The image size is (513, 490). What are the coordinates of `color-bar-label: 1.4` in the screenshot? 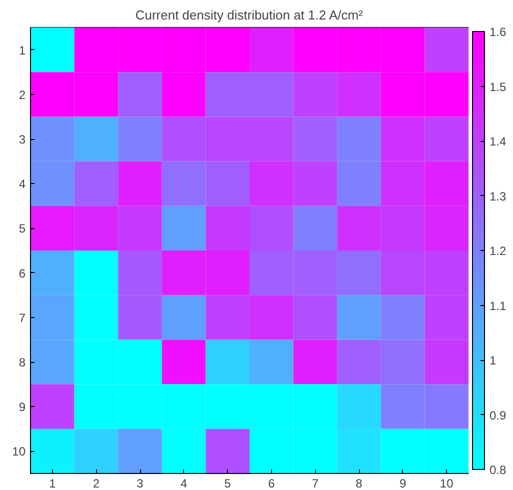 It's located at (498, 141).